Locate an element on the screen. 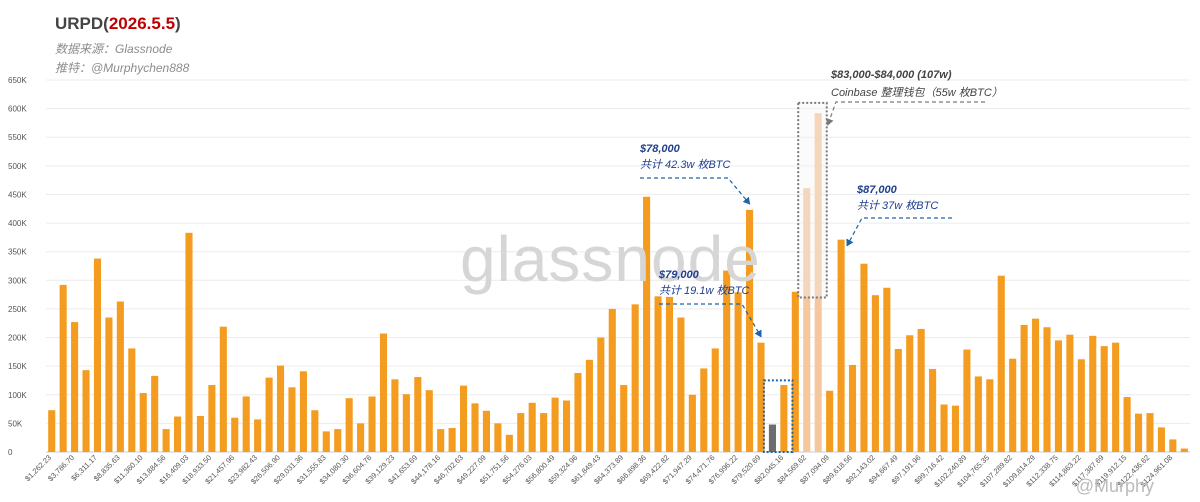 This screenshot has height=502, width=1200. annotation-87000: $87,000 共计 37w 枚BTC is located at coordinates (897, 198).